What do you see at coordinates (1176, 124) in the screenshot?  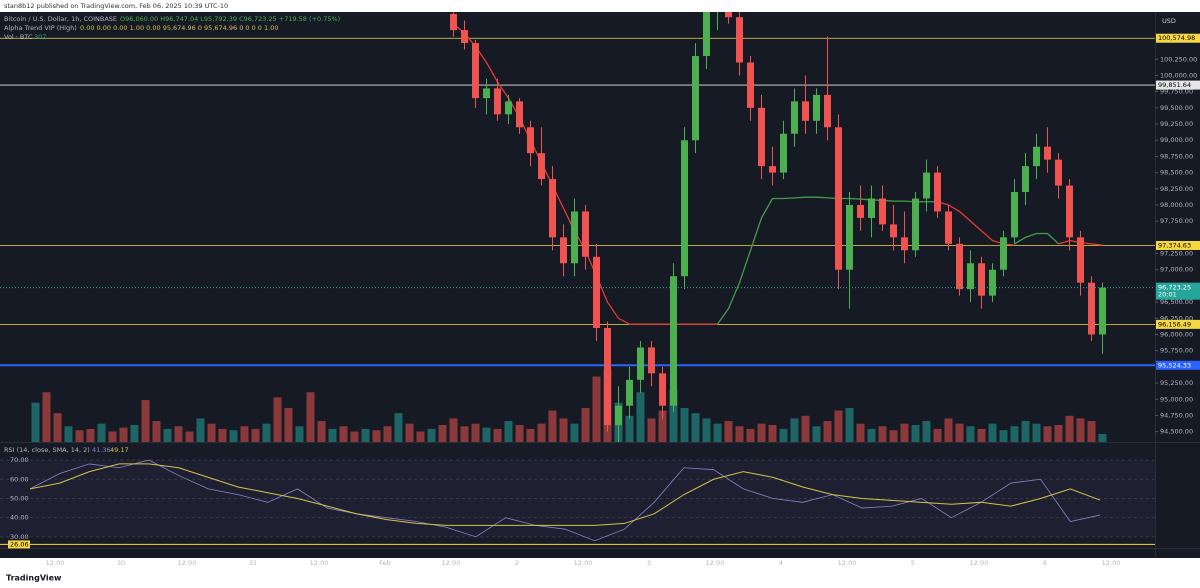 I see `y-tick-label: 99,250.00` at bounding box center [1176, 124].